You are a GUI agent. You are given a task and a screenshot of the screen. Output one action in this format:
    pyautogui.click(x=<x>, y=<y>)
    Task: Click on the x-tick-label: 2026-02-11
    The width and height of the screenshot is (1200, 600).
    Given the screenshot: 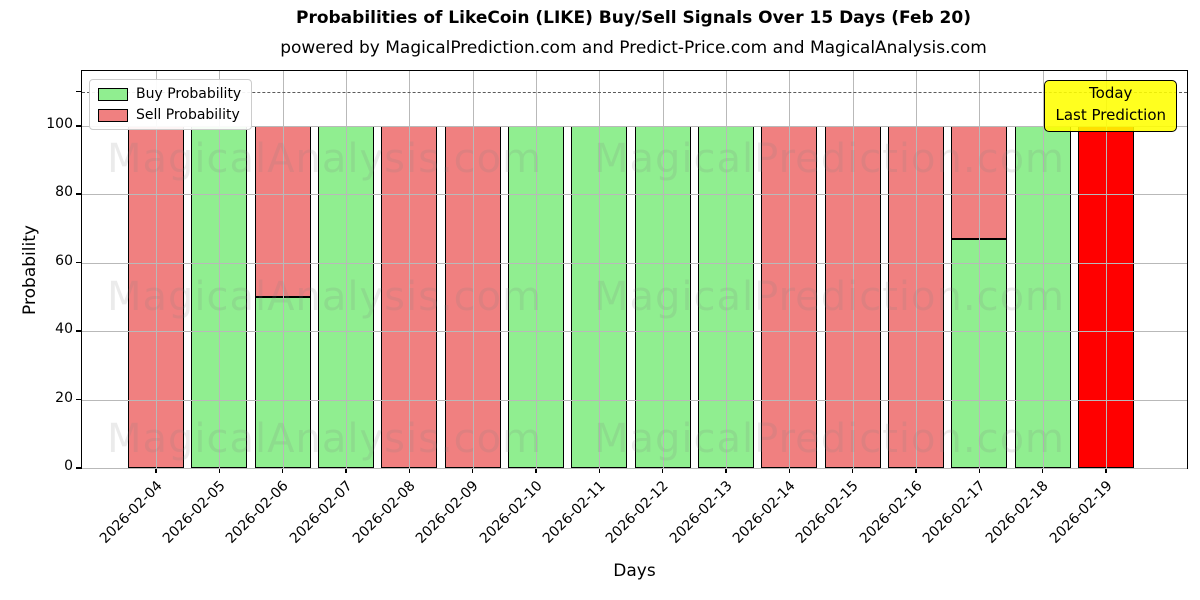 What is the action you would take?
    pyautogui.click(x=574, y=512)
    